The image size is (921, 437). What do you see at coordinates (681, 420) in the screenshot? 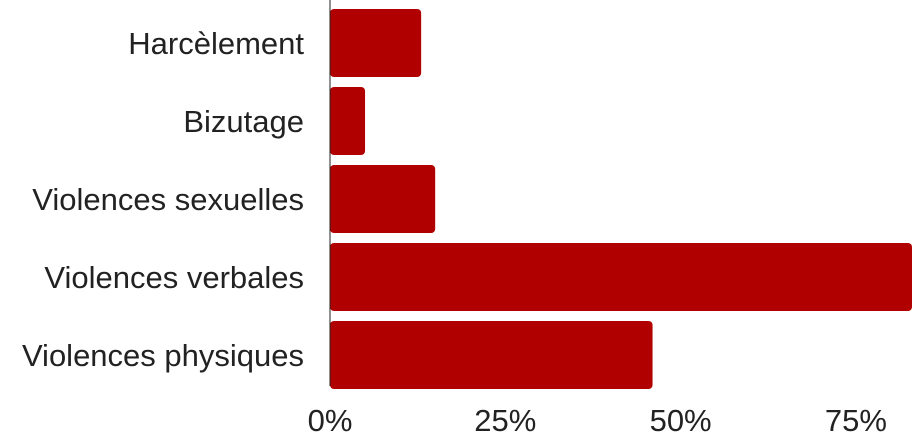
I see `x-tick-label-2: 50%` at bounding box center [681, 420].